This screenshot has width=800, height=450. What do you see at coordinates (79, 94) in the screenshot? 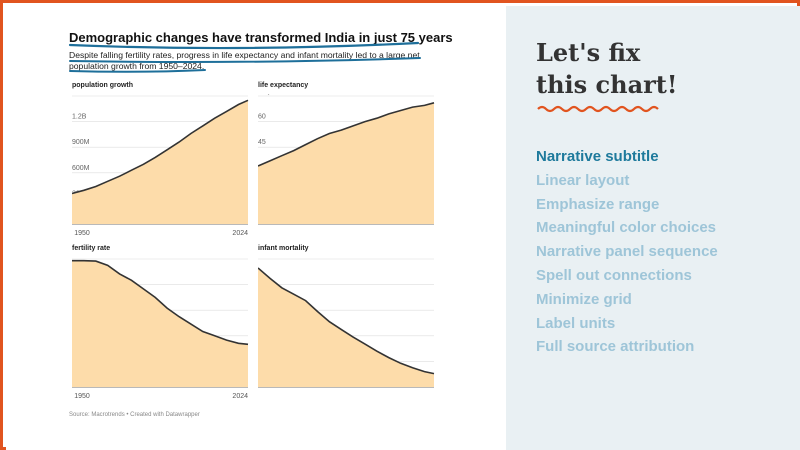
I see `y-tick-label: 1.5B` at bounding box center [79, 94].